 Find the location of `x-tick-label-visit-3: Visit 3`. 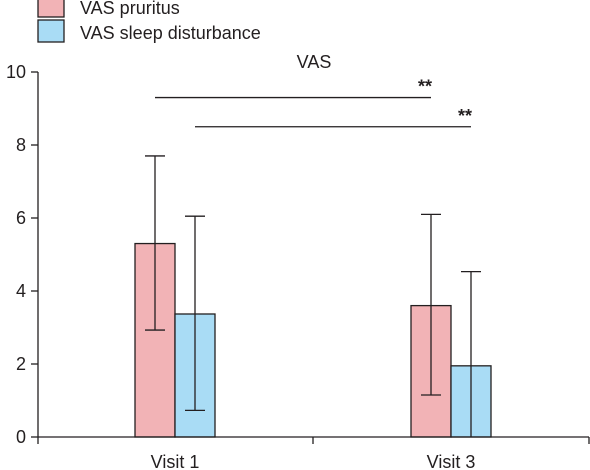

x-tick-label-visit-3: Visit 3 is located at coordinates (451, 461).